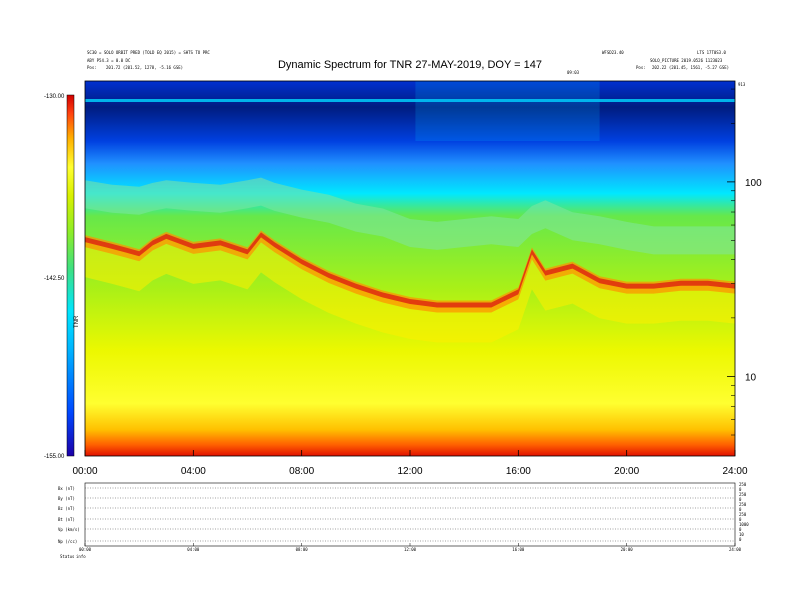 The image size is (792, 612). What do you see at coordinates (410, 216) in the screenshot?
I see `cyan-transition-band` at bounding box center [410, 216].